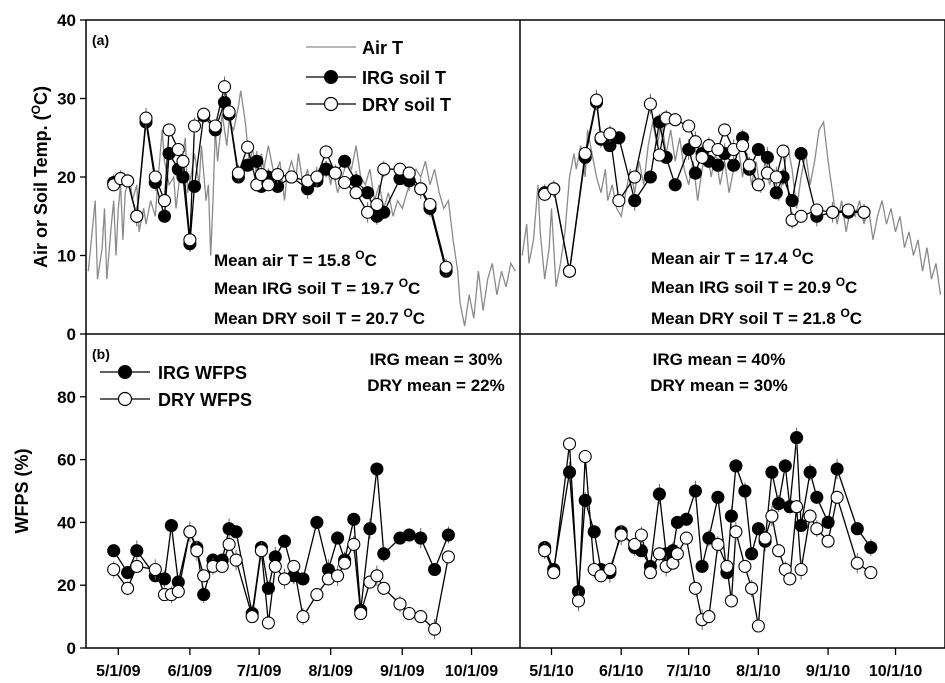 Image resolution: width=945 pixels, height=683 pixels. What do you see at coordinates (317, 287) in the screenshot?
I see `stat-mean-irg-2009: Mean IRG soil T = 19.7 OC` at bounding box center [317, 287].